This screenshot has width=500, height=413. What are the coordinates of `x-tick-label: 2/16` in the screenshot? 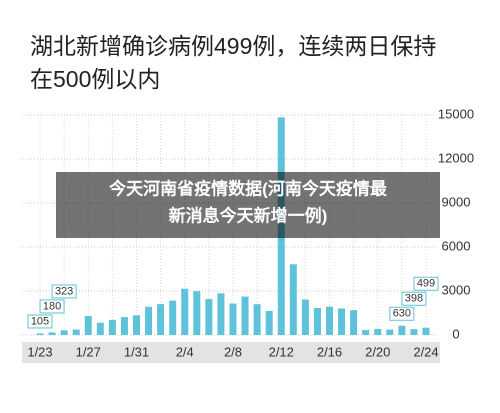 It's located at (329, 351).